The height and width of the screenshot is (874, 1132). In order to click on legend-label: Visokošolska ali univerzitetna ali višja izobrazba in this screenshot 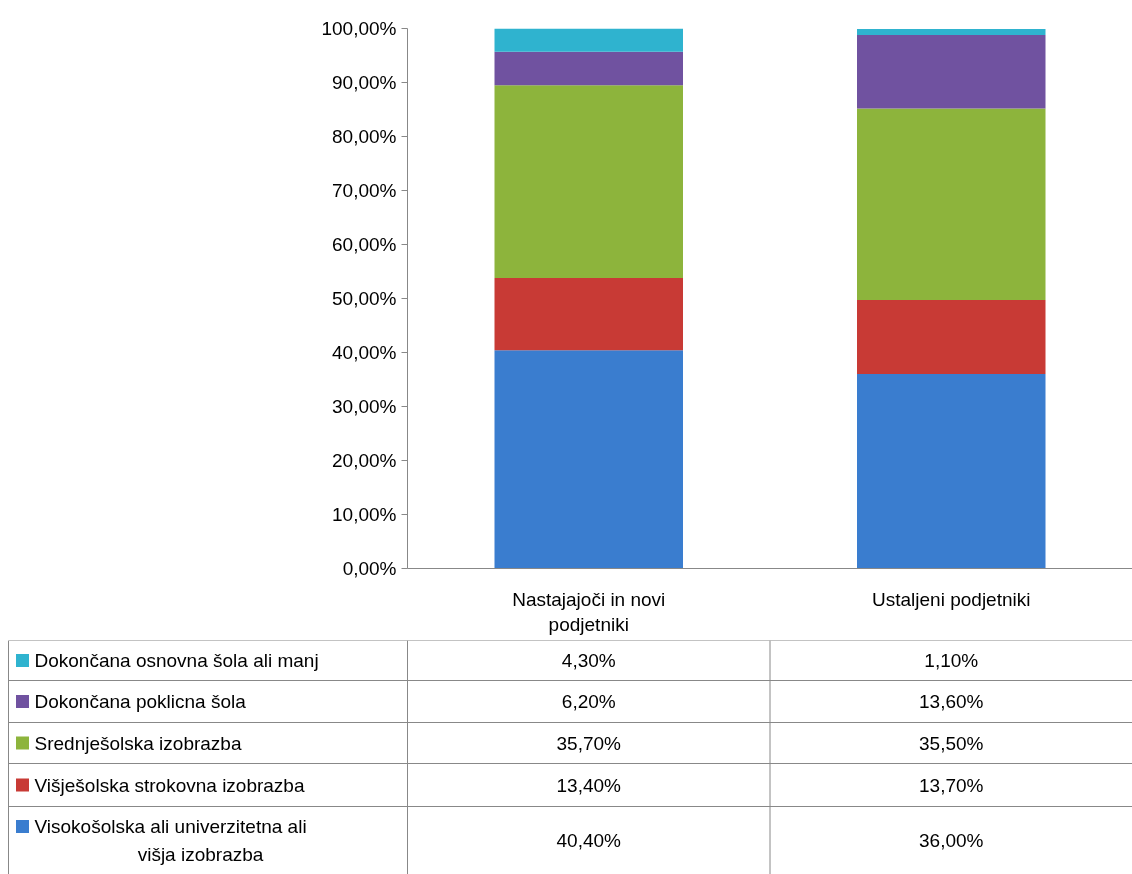, I will do `click(170, 840)`.